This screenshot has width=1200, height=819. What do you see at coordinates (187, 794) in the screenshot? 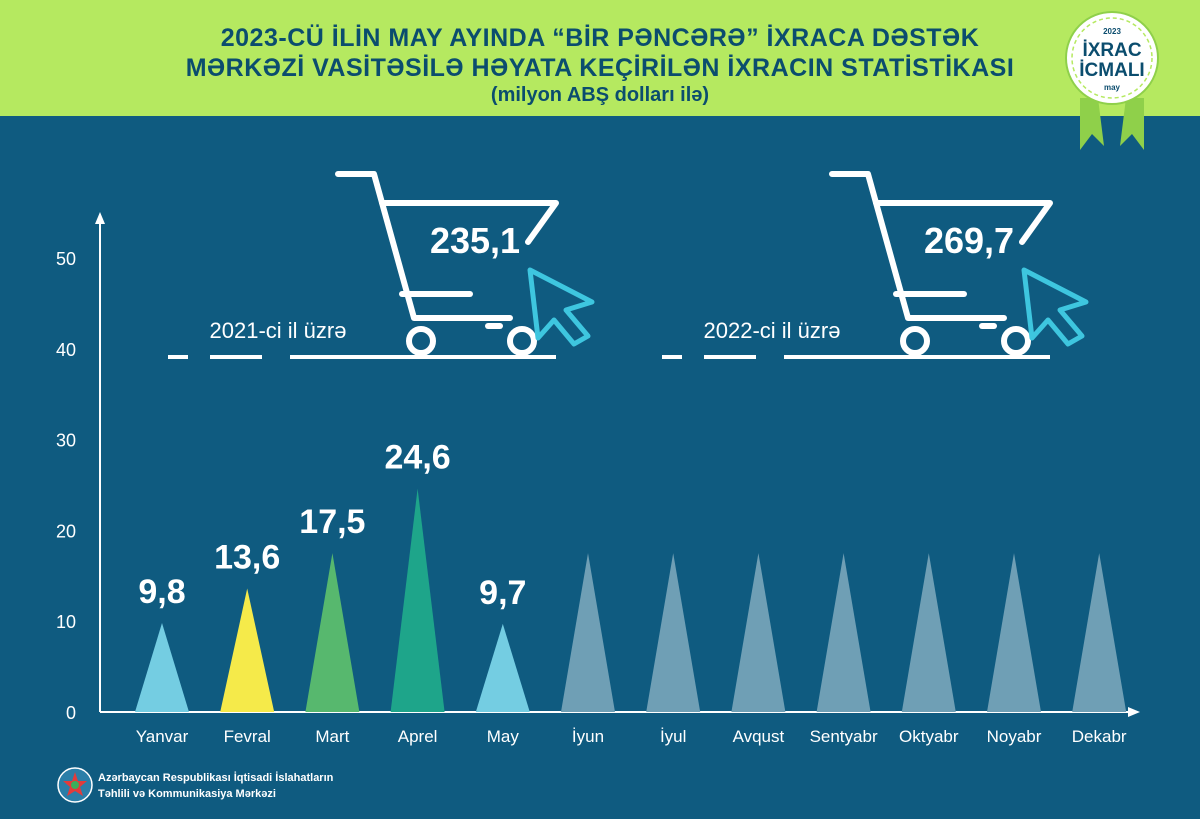
I see `footer-line-2: Təhlili və Kommunikasiya Mərkəzi` at bounding box center [187, 794].